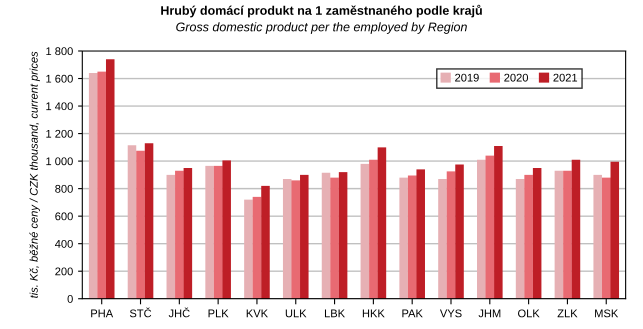 This screenshot has height=329, width=643. What do you see at coordinates (59, 78) in the screenshot?
I see `y-tick-label: 1 600` at bounding box center [59, 78].